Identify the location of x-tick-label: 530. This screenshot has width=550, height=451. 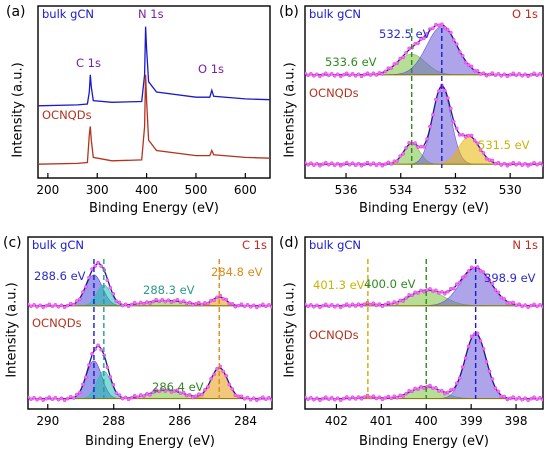
(510, 190).